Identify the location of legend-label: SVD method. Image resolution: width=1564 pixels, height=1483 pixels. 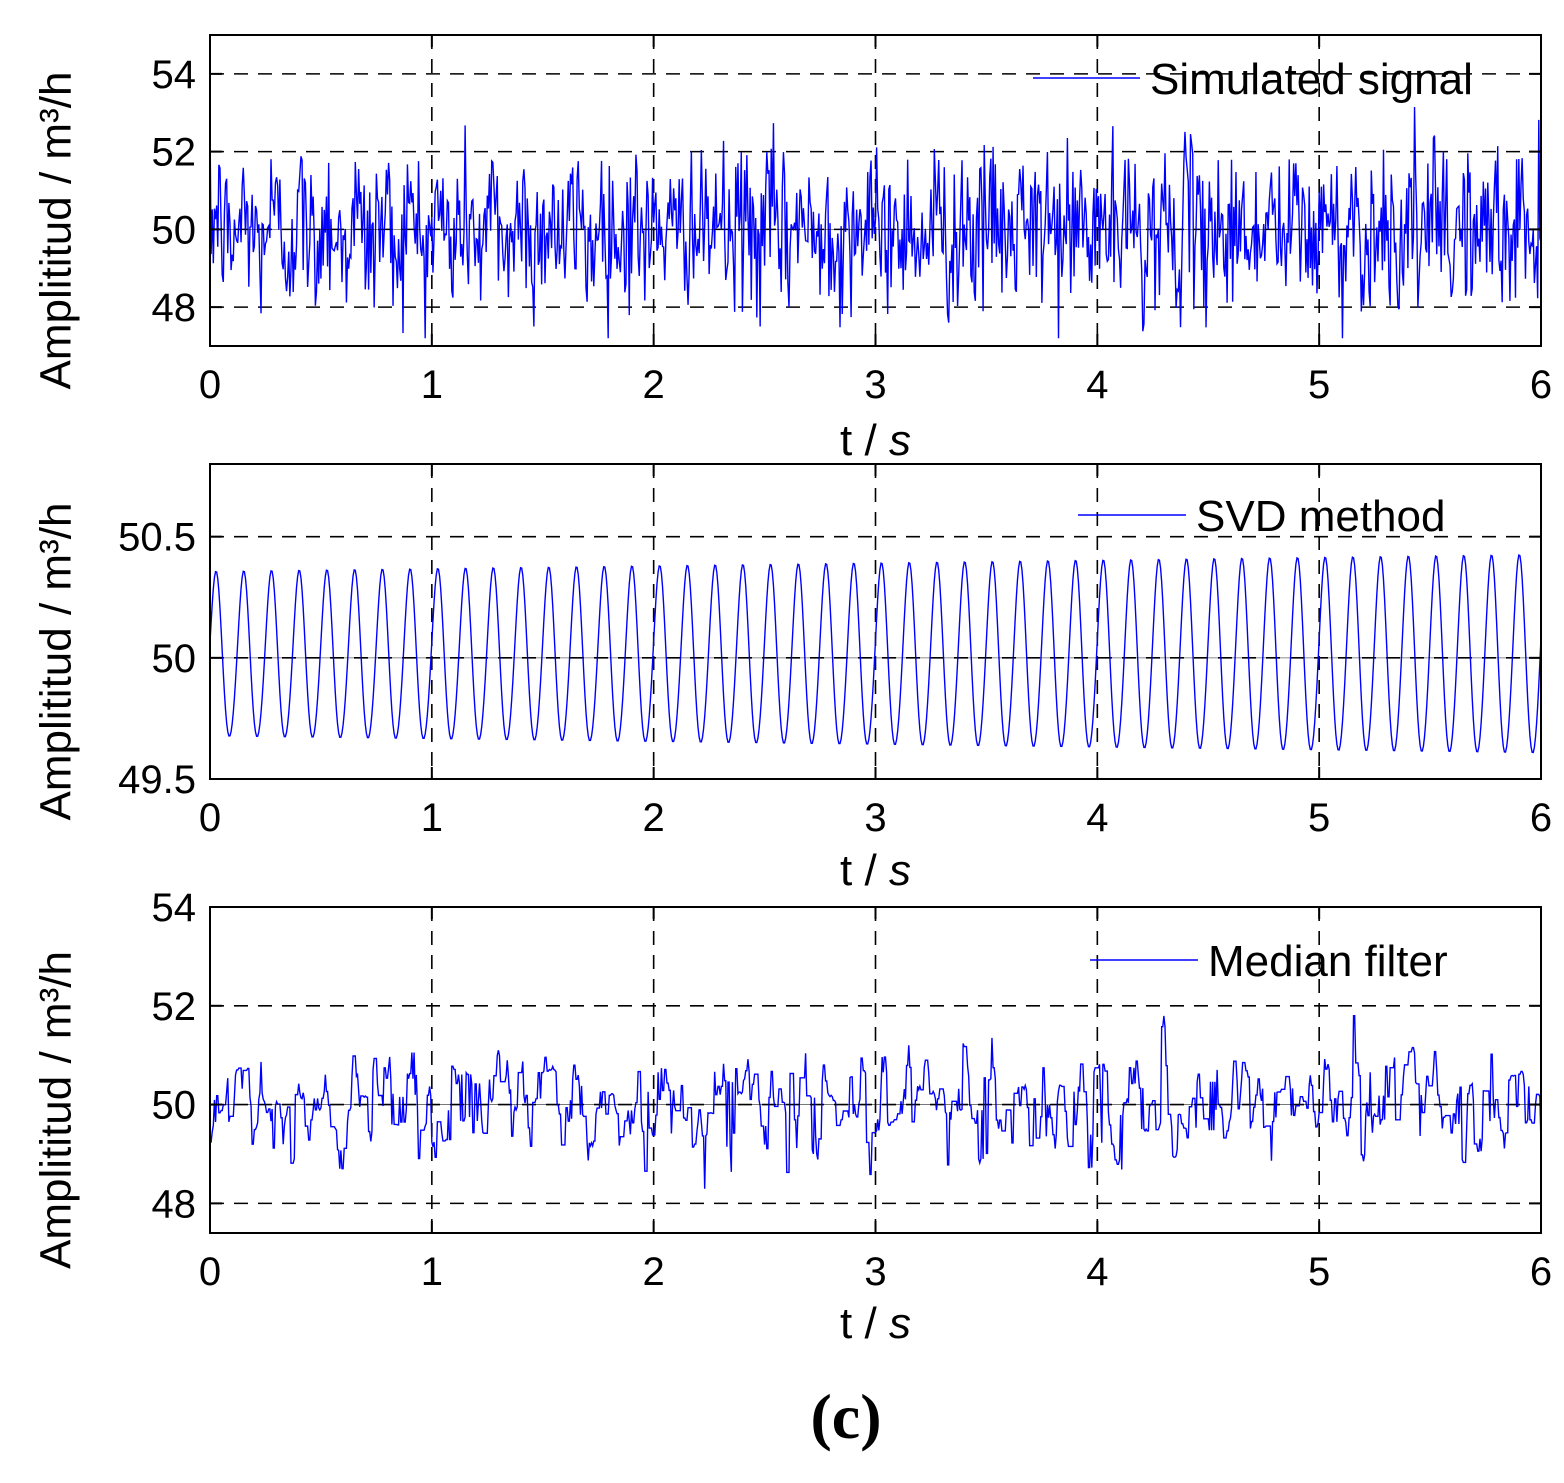
(1320, 516).